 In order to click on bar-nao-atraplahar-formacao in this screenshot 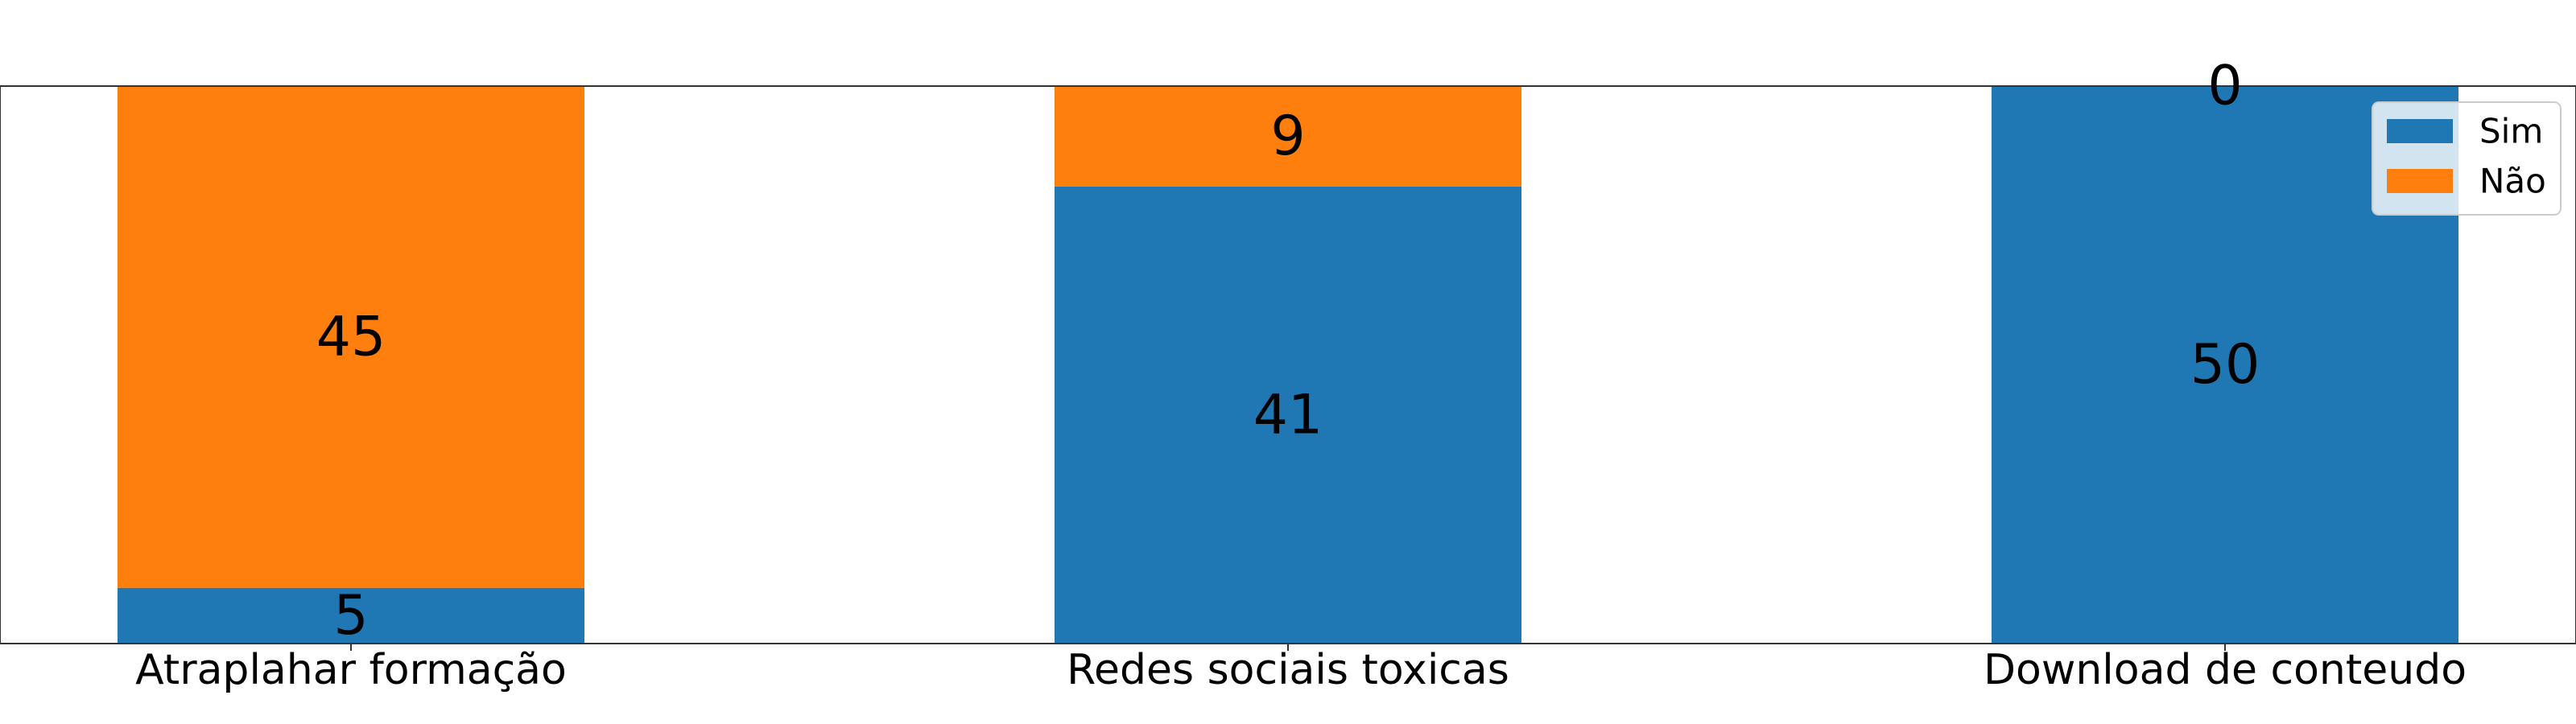, I will do `click(351, 337)`.